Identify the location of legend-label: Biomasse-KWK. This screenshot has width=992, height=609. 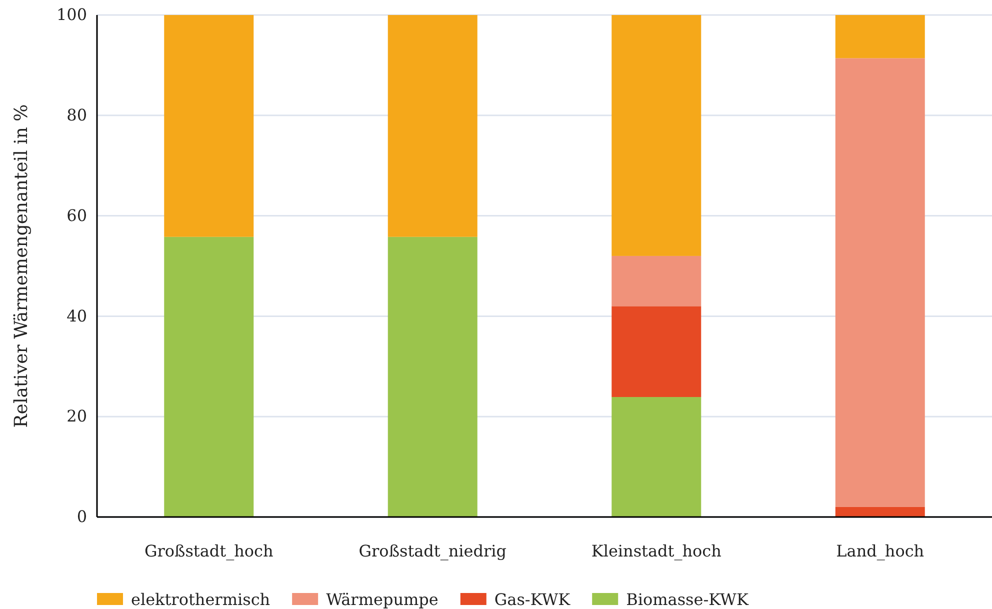
(688, 599).